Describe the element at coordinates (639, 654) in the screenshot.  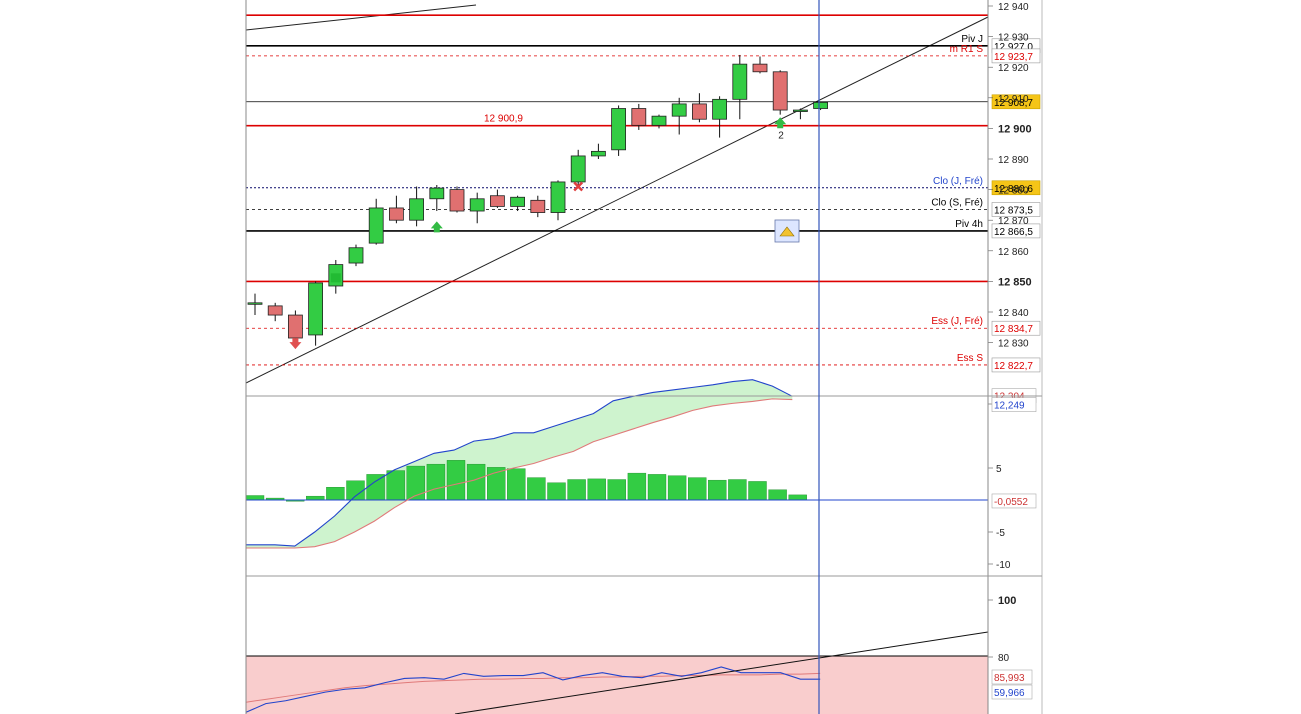
I see `rsi-panel: 100 80 85,993 59,966` at that location.